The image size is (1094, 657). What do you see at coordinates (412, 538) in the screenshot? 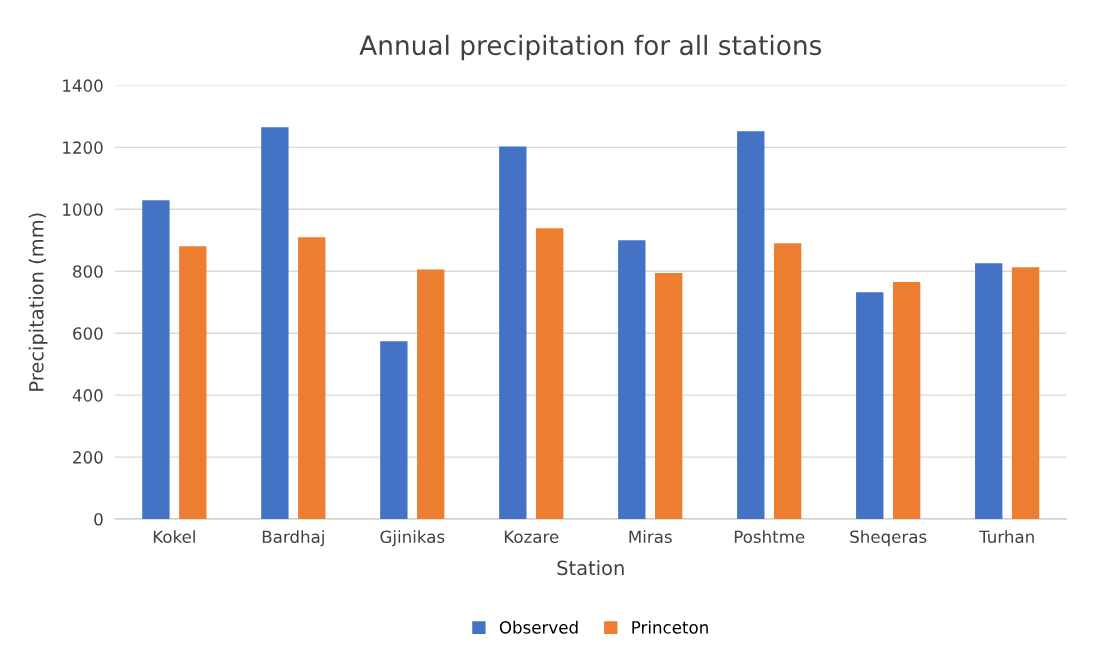
I see `x-tick-label: Gjinikas` at bounding box center [412, 538].